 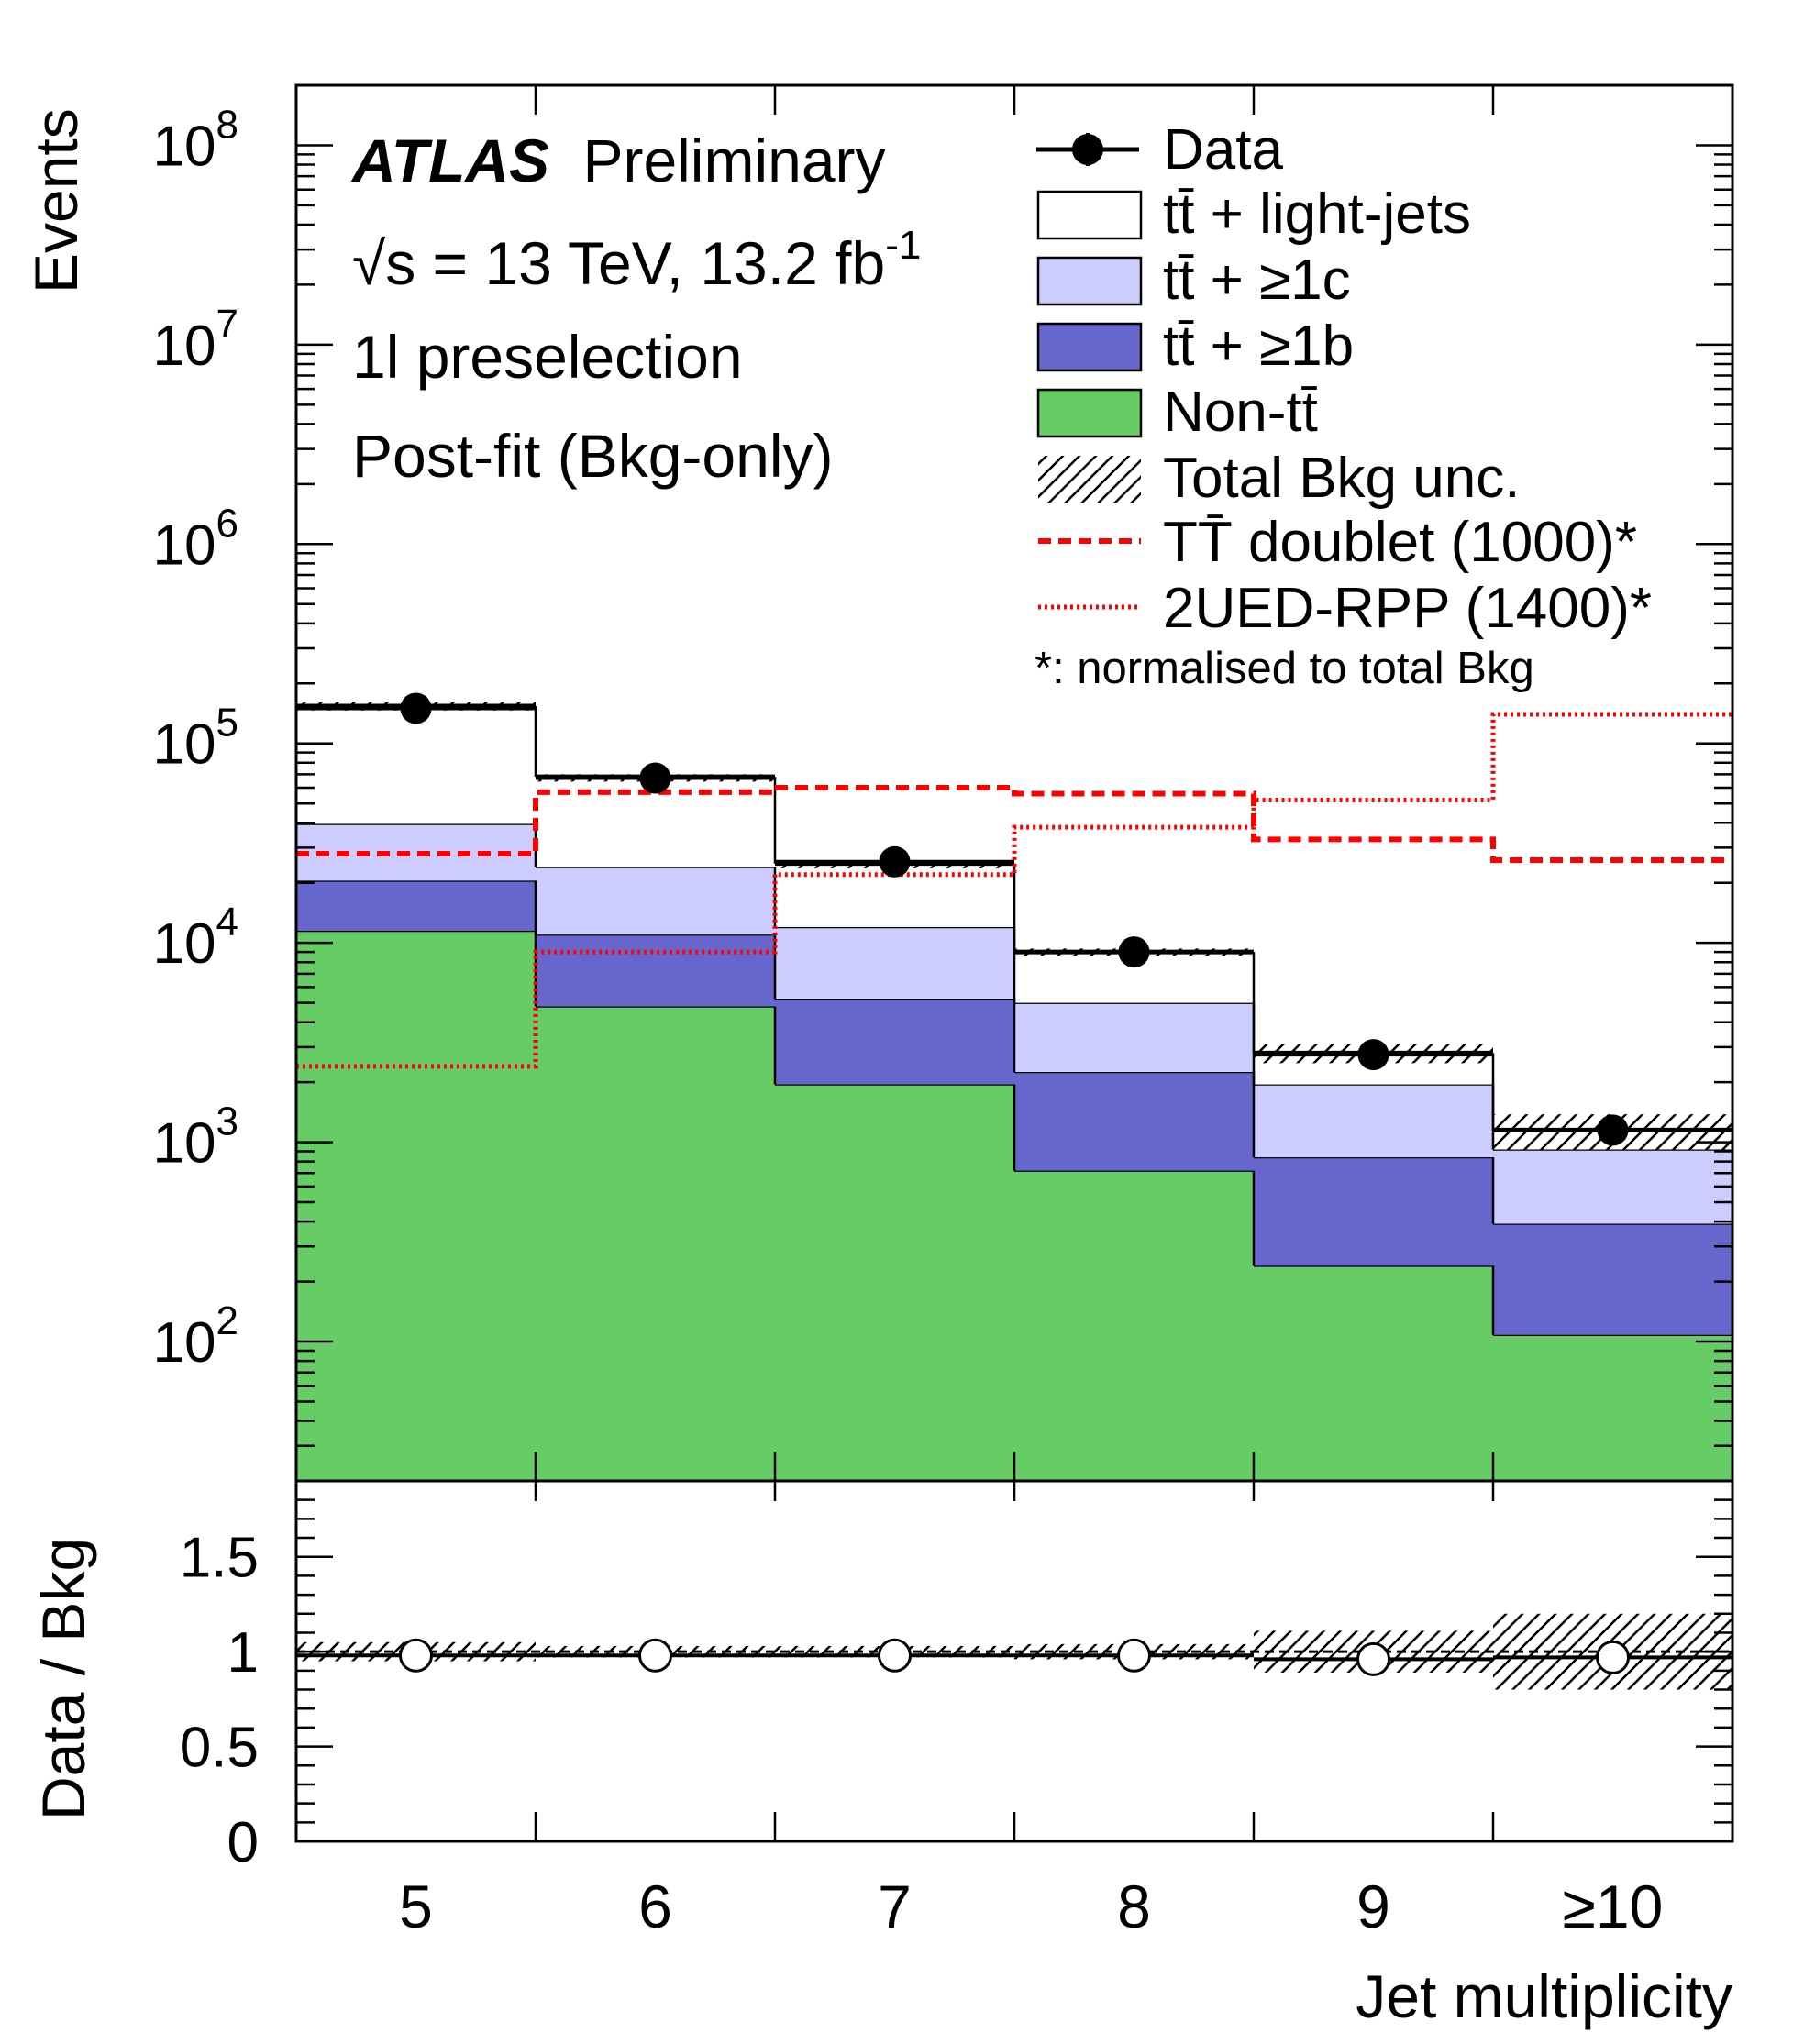 I want to click on y-axis-label: Events, so click(x=56, y=201).